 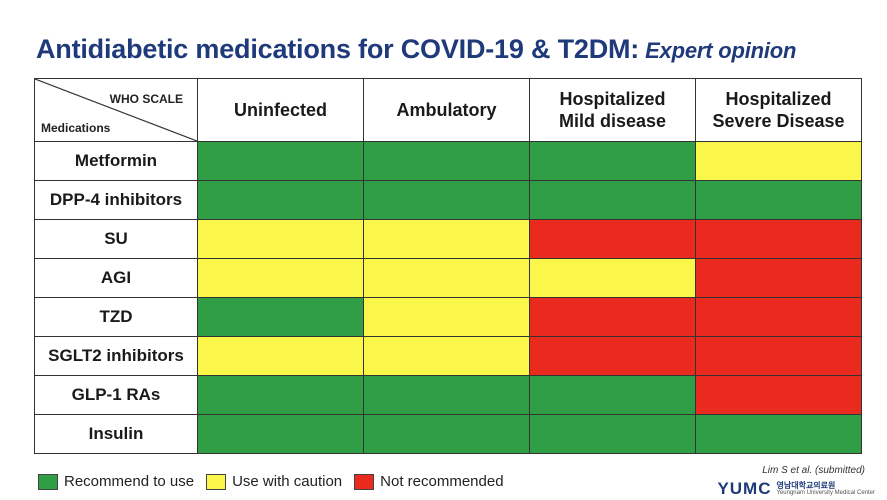 What do you see at coordinates (146, 99) in the screenshot?
I see `who-scale-label: WHO SCALE` at bounding box center [146, 99].